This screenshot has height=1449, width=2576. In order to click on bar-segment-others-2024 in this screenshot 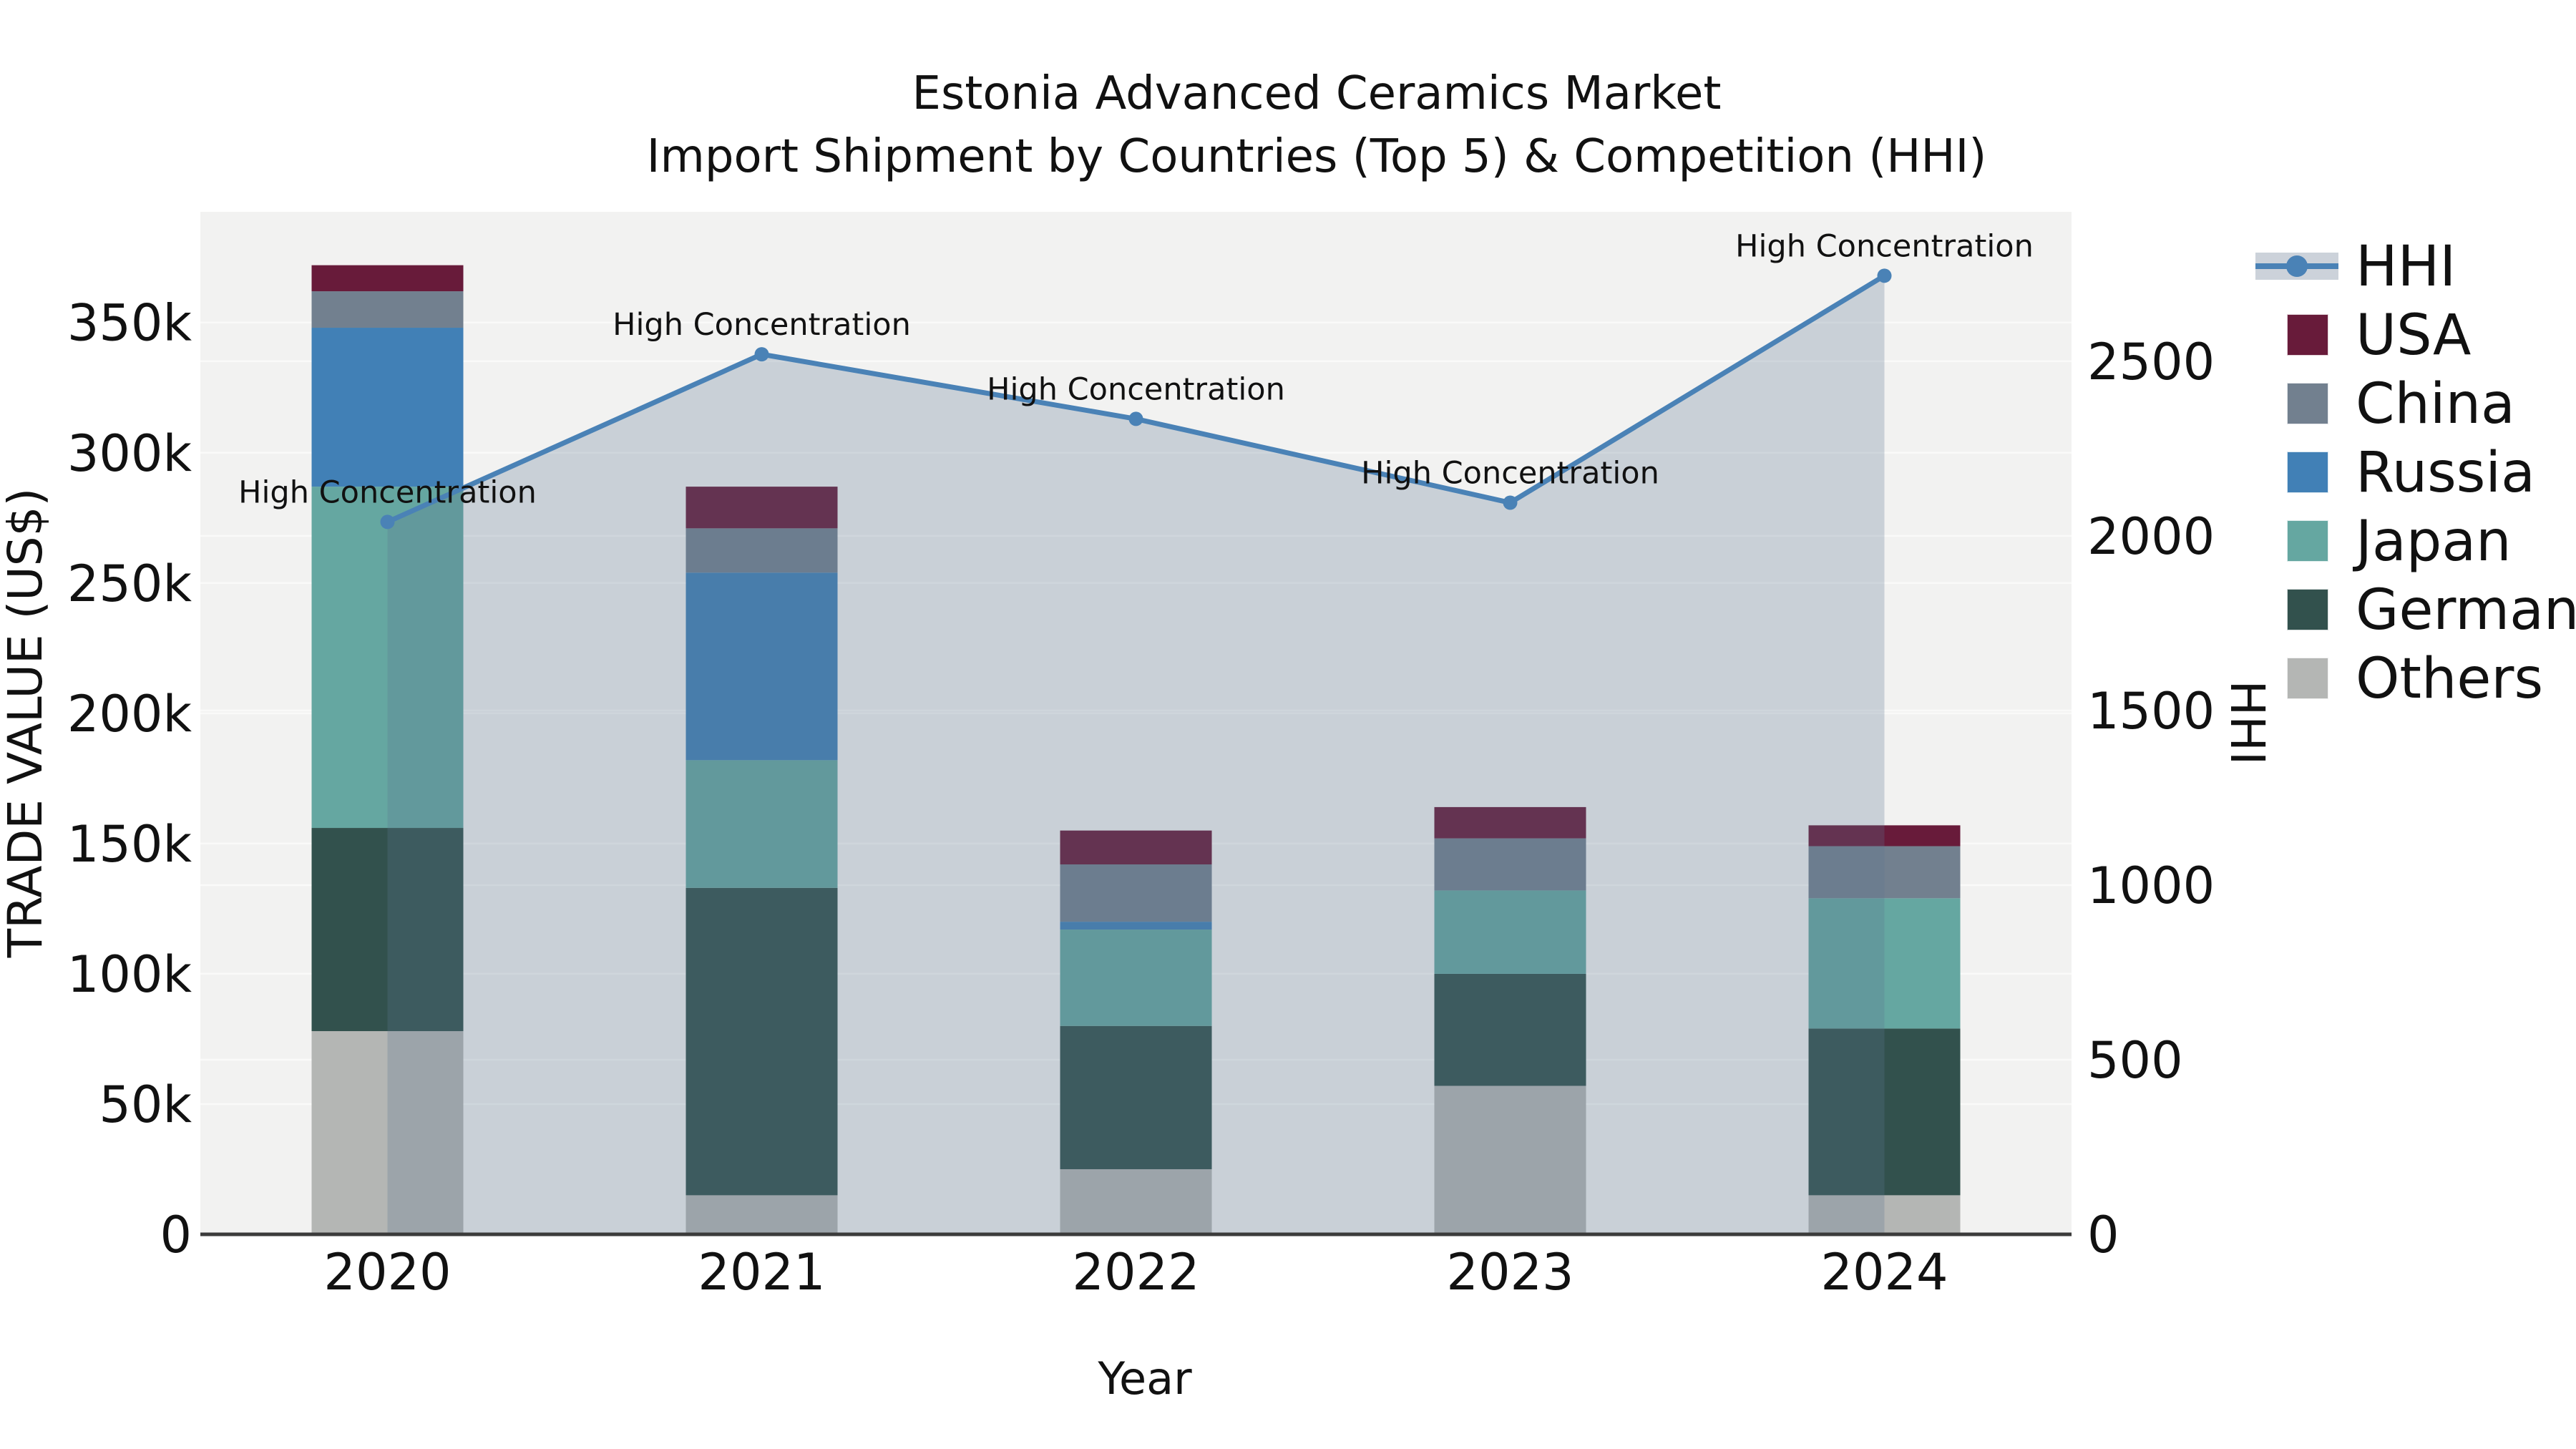, I will do `click(1884, 1214)`.